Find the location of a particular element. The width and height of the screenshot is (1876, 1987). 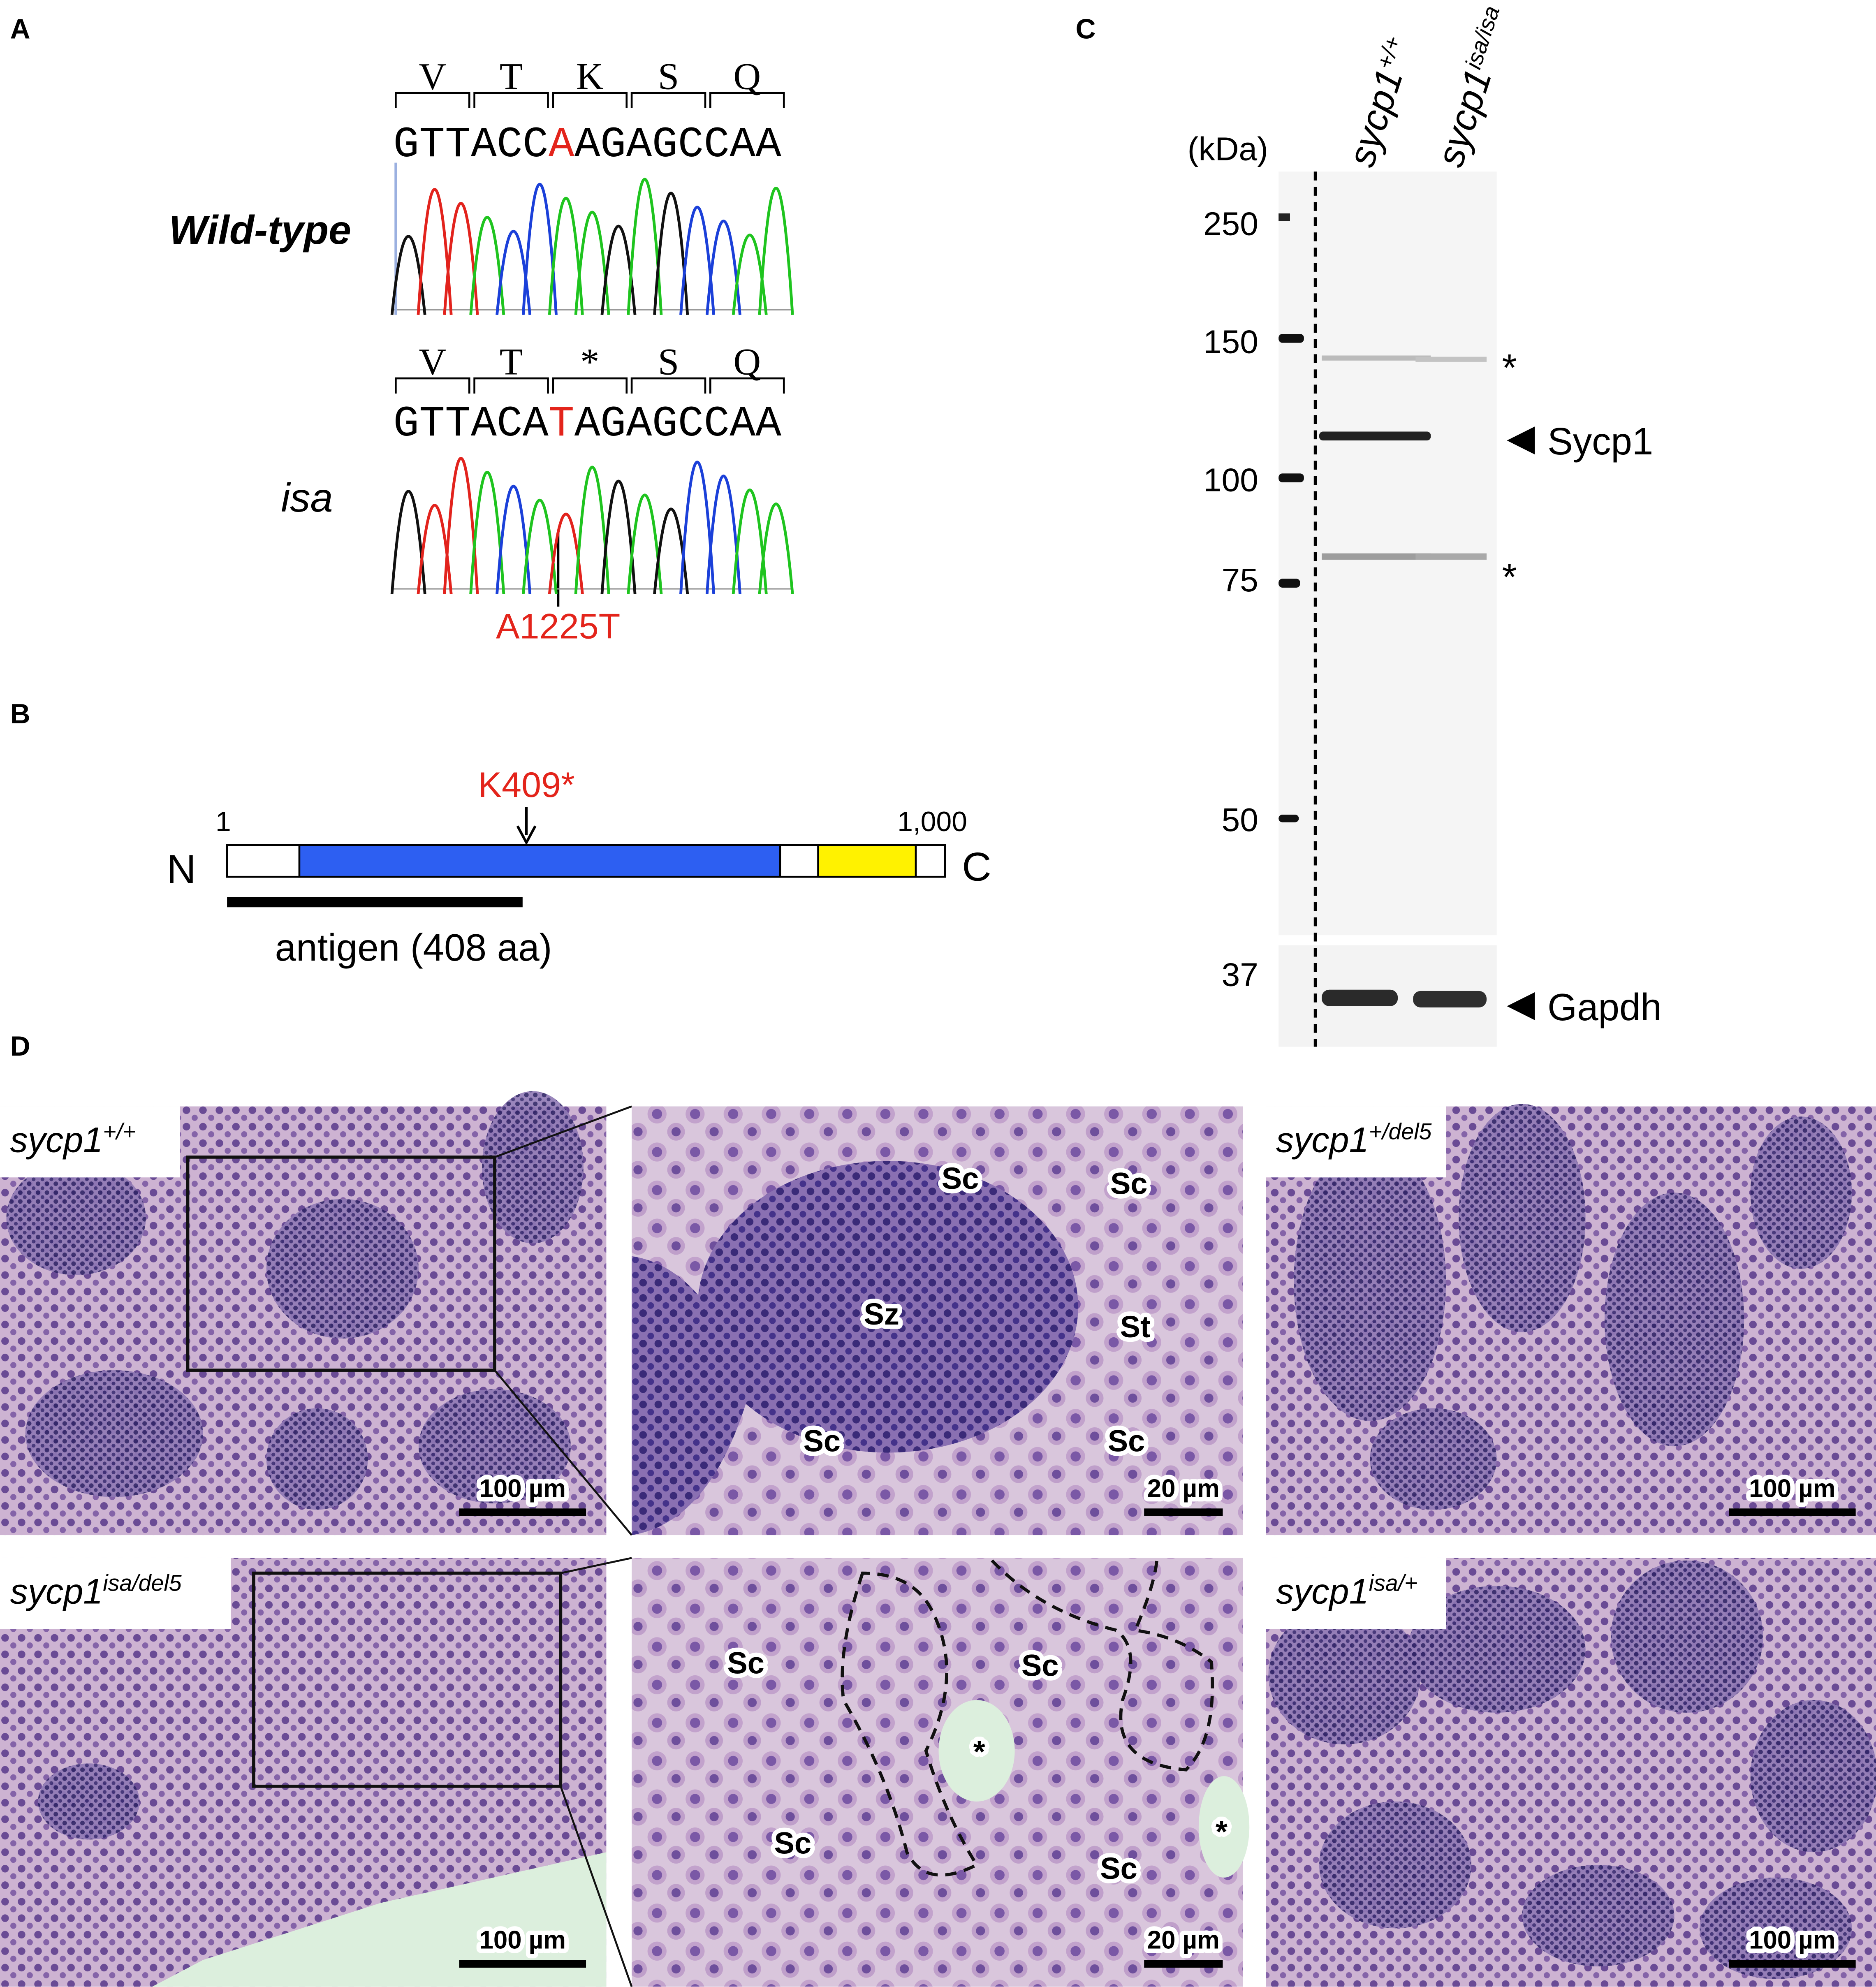

panel-label: B is located at coordinates (20, 714).